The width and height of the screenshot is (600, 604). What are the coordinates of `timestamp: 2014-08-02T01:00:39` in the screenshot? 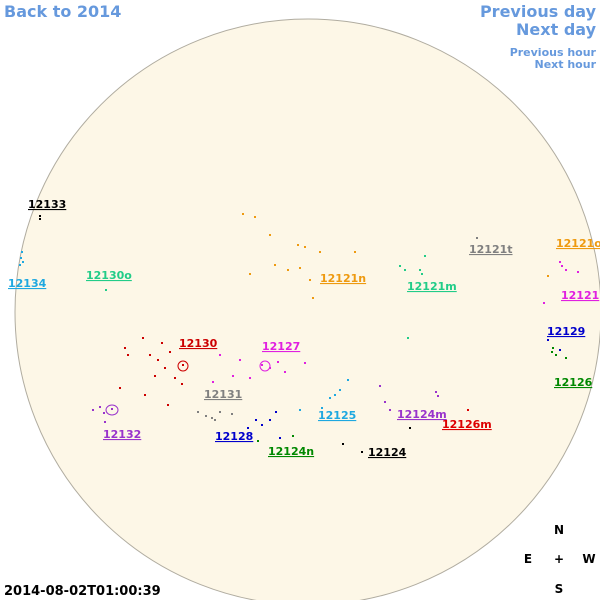 It's located at (82, 591).